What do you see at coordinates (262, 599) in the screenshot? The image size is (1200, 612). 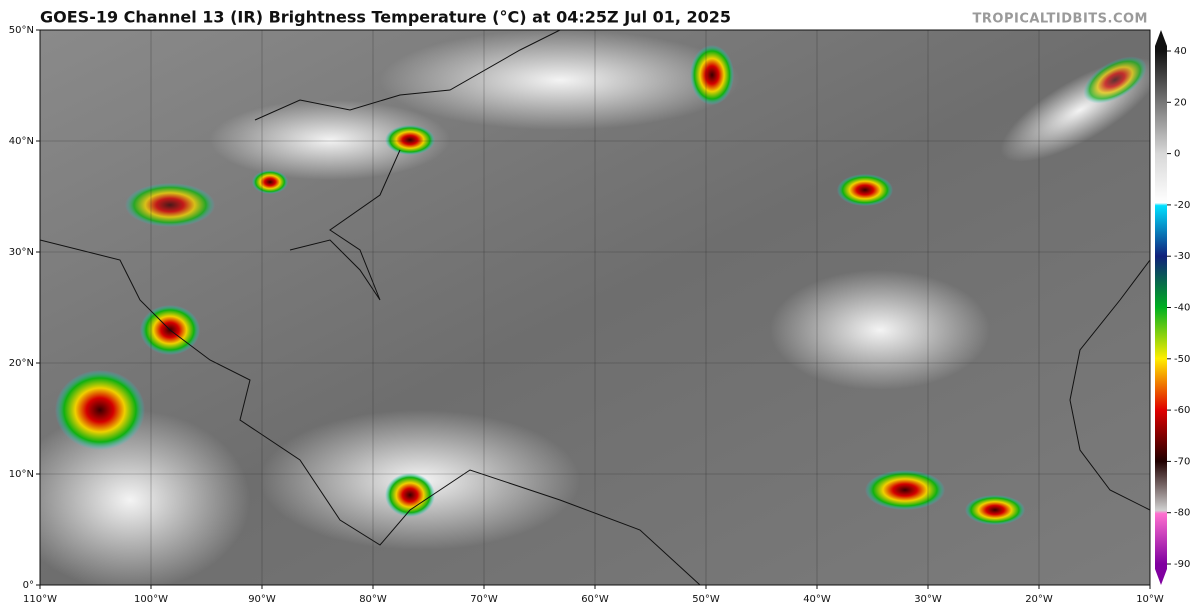 I see `x-tick-label: 90°W` at bounding box center [262, 599].